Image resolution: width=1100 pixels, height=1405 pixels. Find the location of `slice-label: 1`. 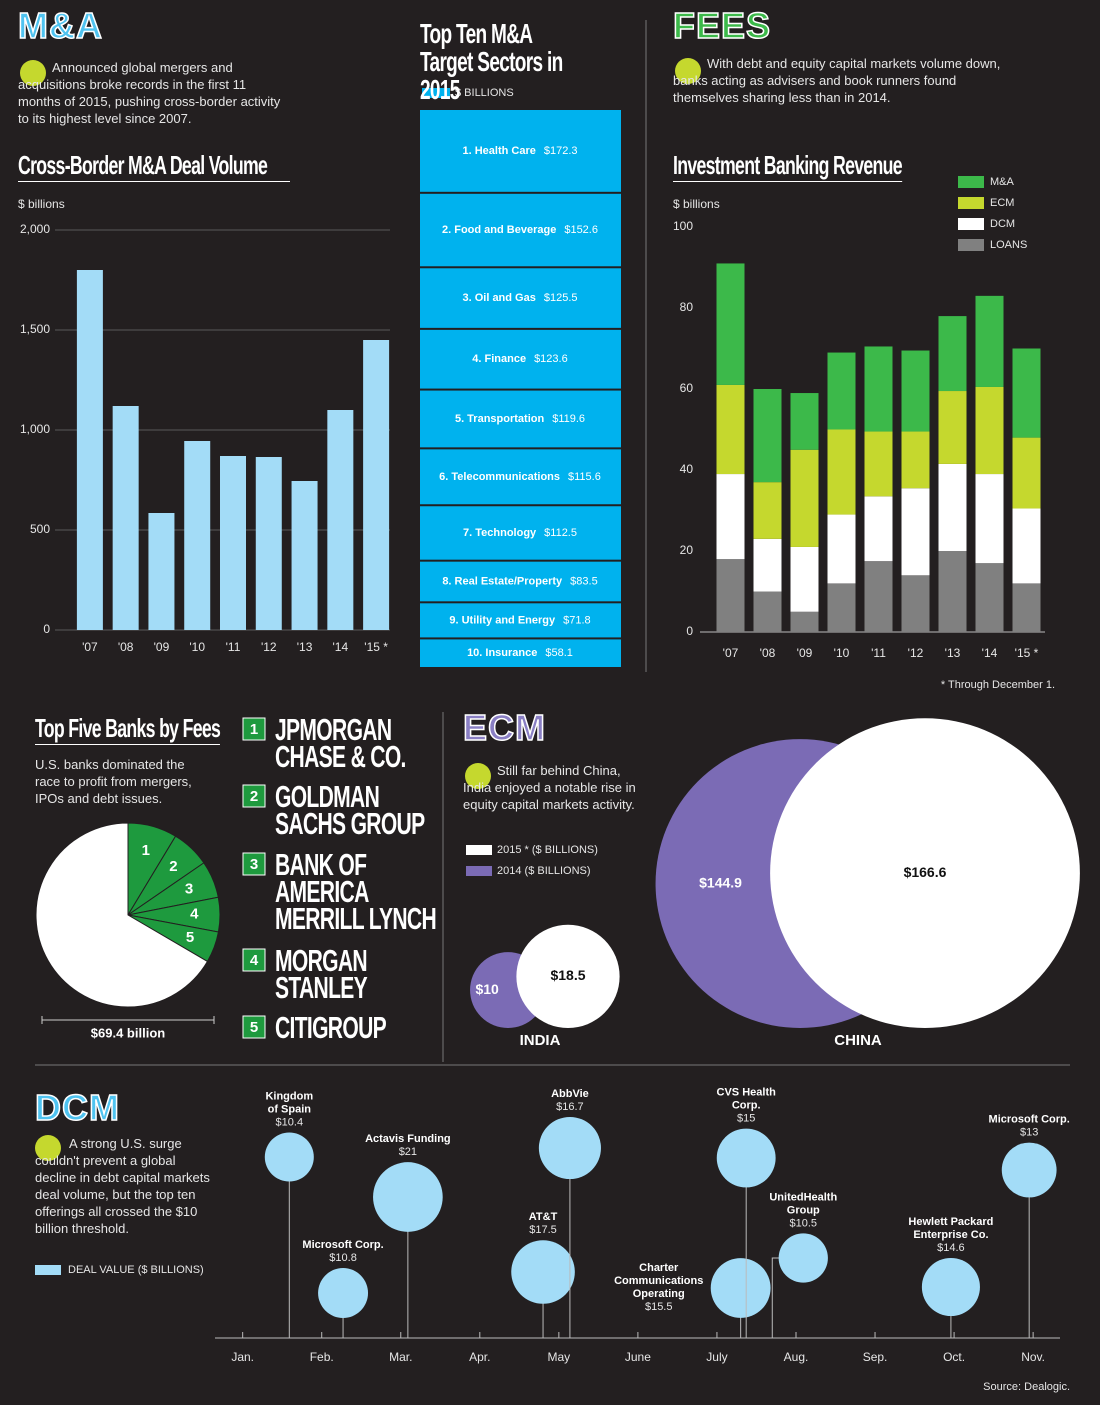

slice-label: 1 is located at coordinates (146, 850).